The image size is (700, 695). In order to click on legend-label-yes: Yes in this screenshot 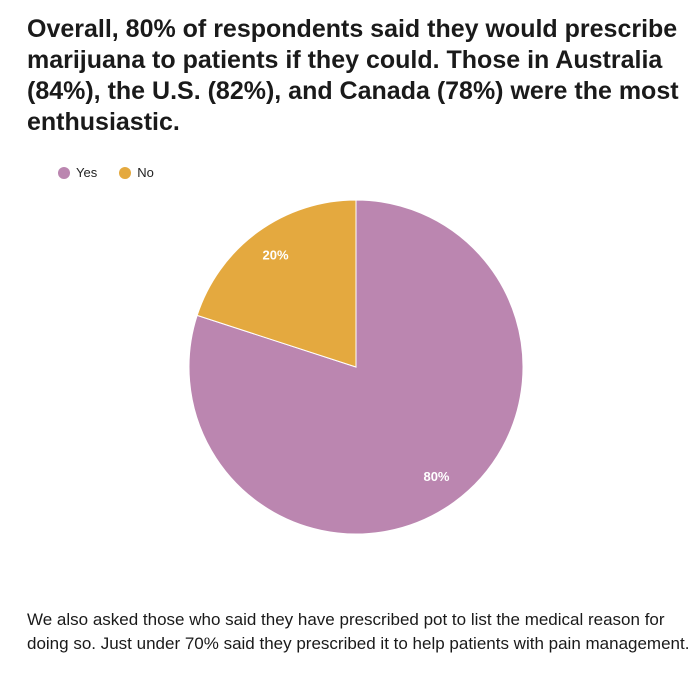, I will do `click(87, 172)`.